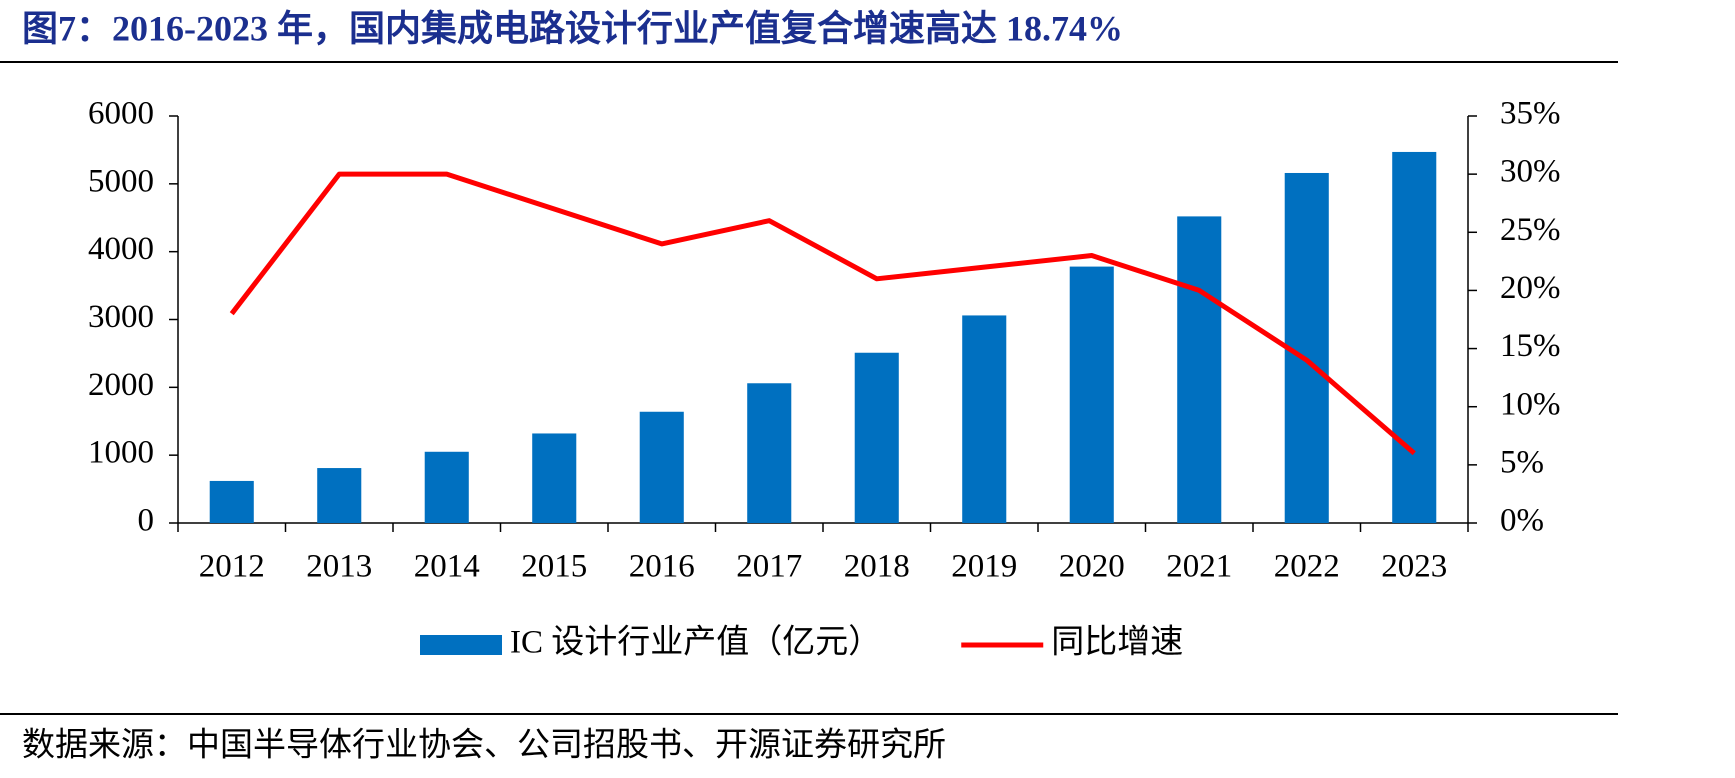 This screenshot has height=778, width=1735. What do you see at coordinates (121, 453) in the screenshot?
I see `y-tick-label: 1000` at bounding box center [121, 453].